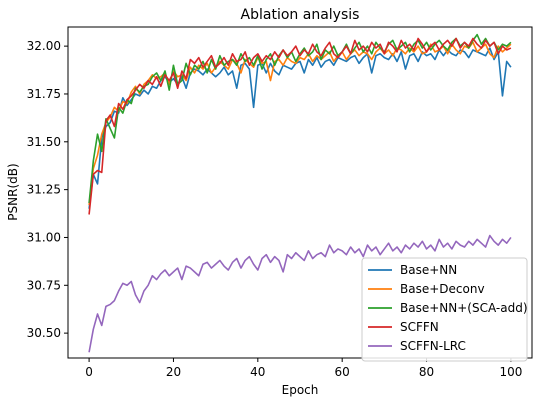 This screenshot has height=407, width=550. Describe the element at coordinates (44, 94) in the screenshot. I see `y-tick-label: 31.75` at that location.